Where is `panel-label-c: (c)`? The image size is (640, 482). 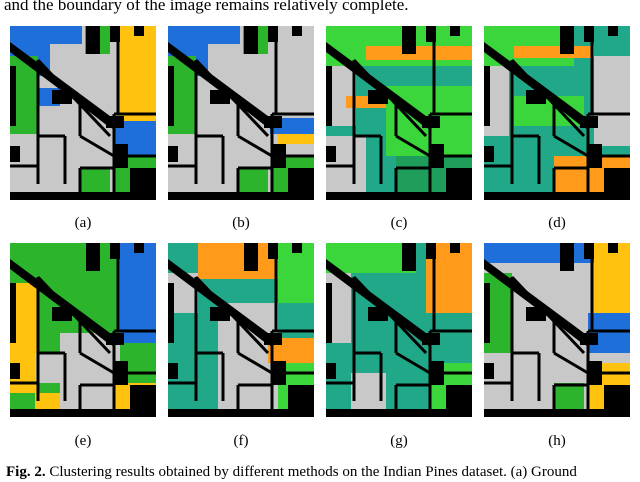
panel-label-c: (c) is located at coordinates (399, 223).